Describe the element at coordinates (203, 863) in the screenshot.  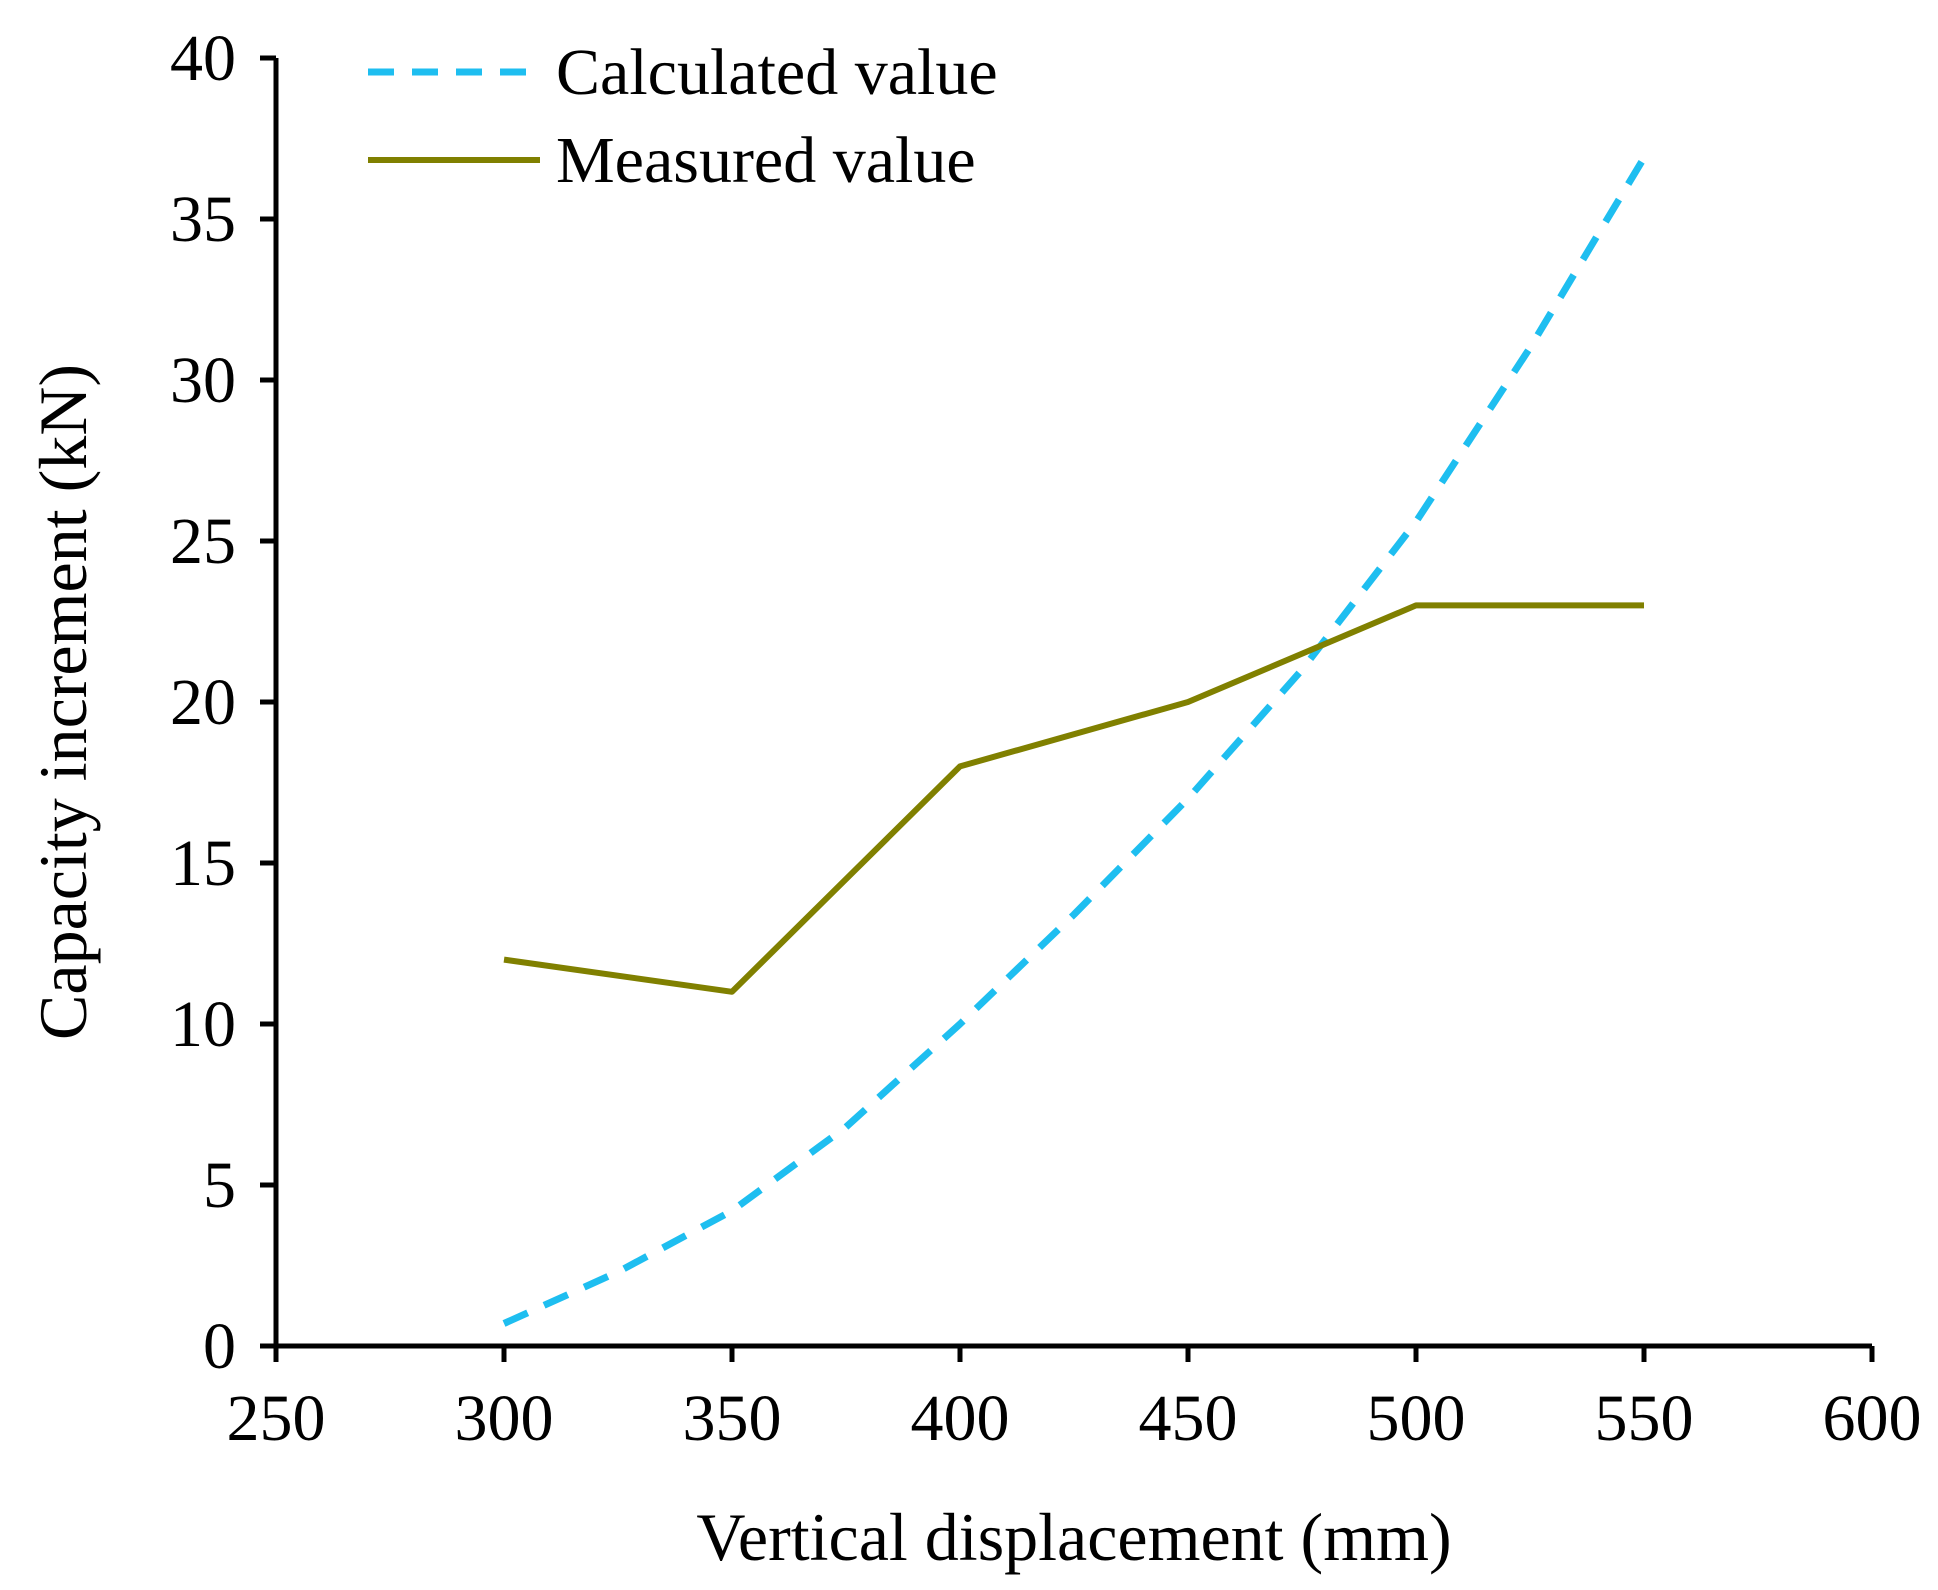
I see `y-tick-label: 15` at that location.